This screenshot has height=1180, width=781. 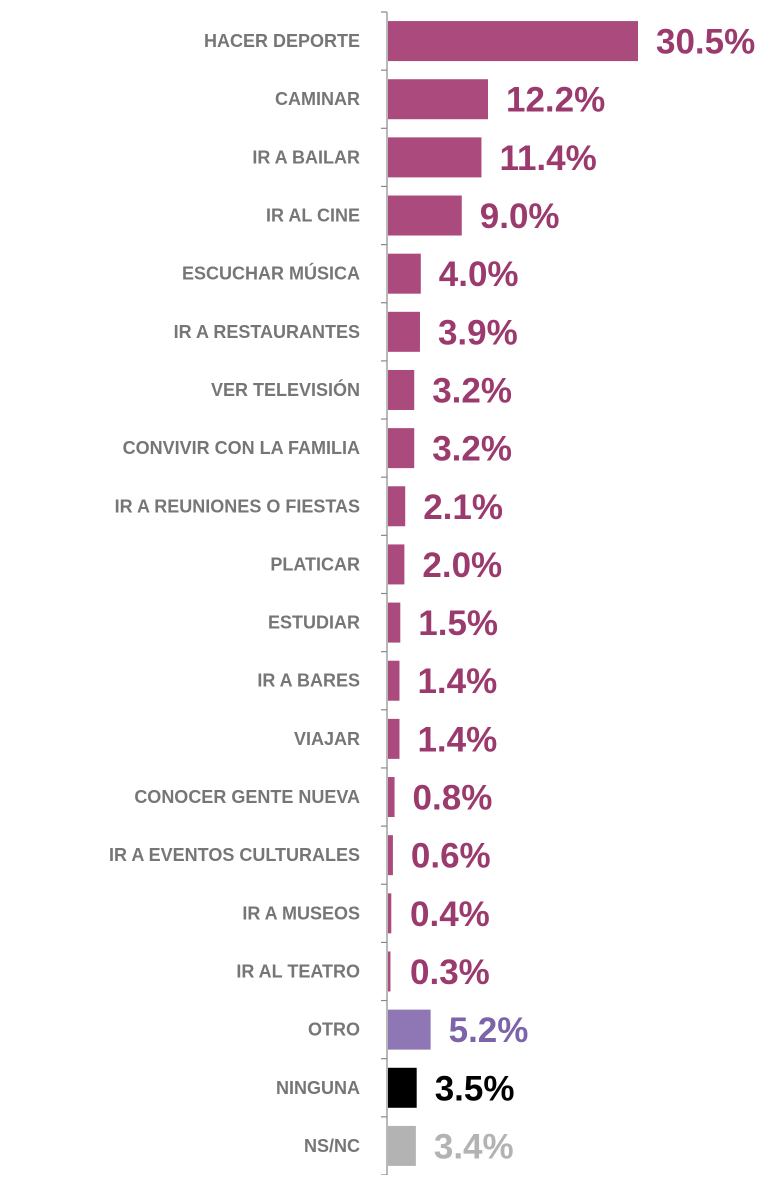 I want to click on value-label: 0.6%, so click(x=451, y=856).